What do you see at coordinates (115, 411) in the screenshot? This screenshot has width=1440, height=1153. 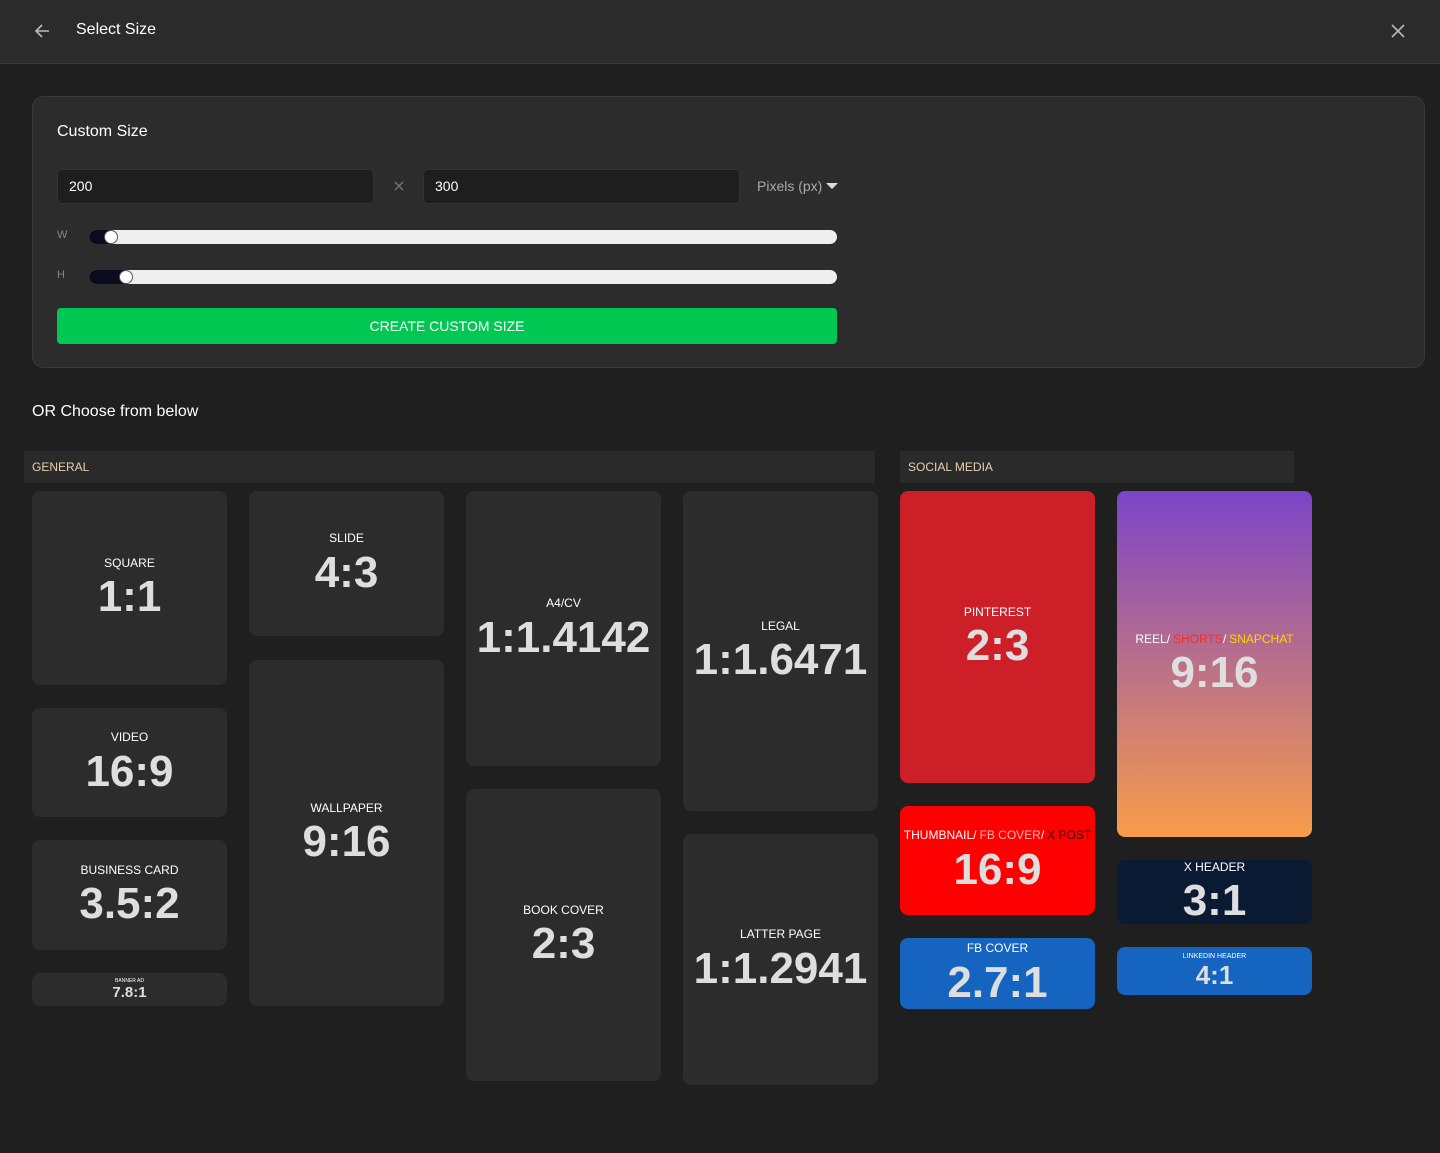 I see `choose-label: OR Choose from below` at bounding box center [115, 411].